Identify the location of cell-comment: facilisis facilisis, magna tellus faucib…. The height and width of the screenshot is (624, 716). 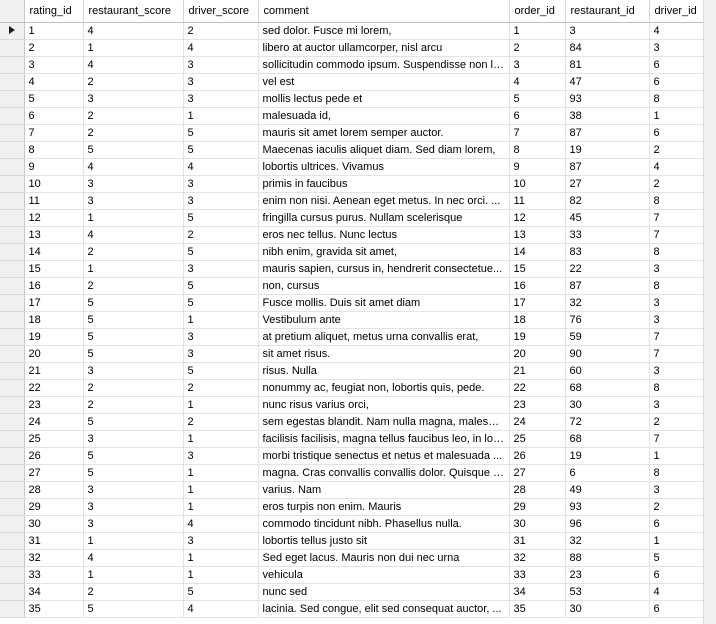
(384, 439).